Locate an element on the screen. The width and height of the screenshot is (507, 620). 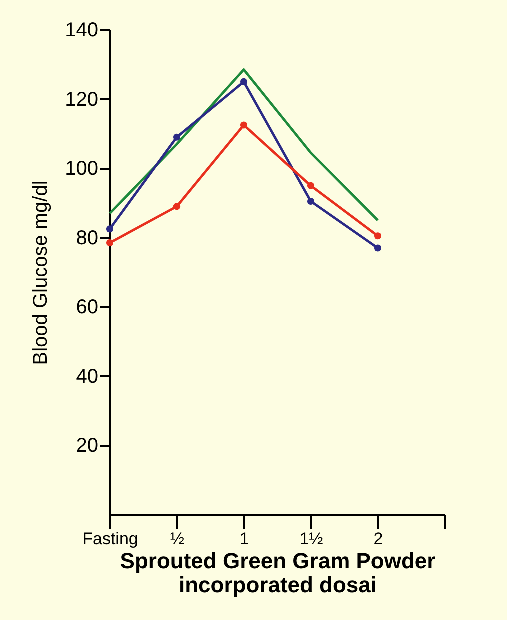
x-tick-label: Fasting is located at coordinates (110, 539).